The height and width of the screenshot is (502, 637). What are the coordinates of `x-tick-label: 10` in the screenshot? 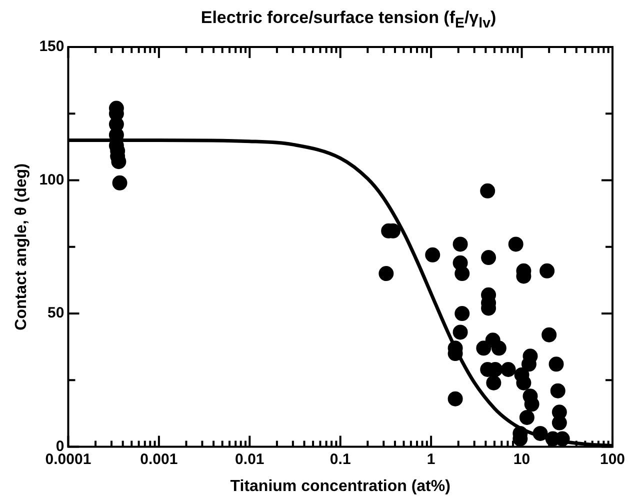 It's located at (521, 459).